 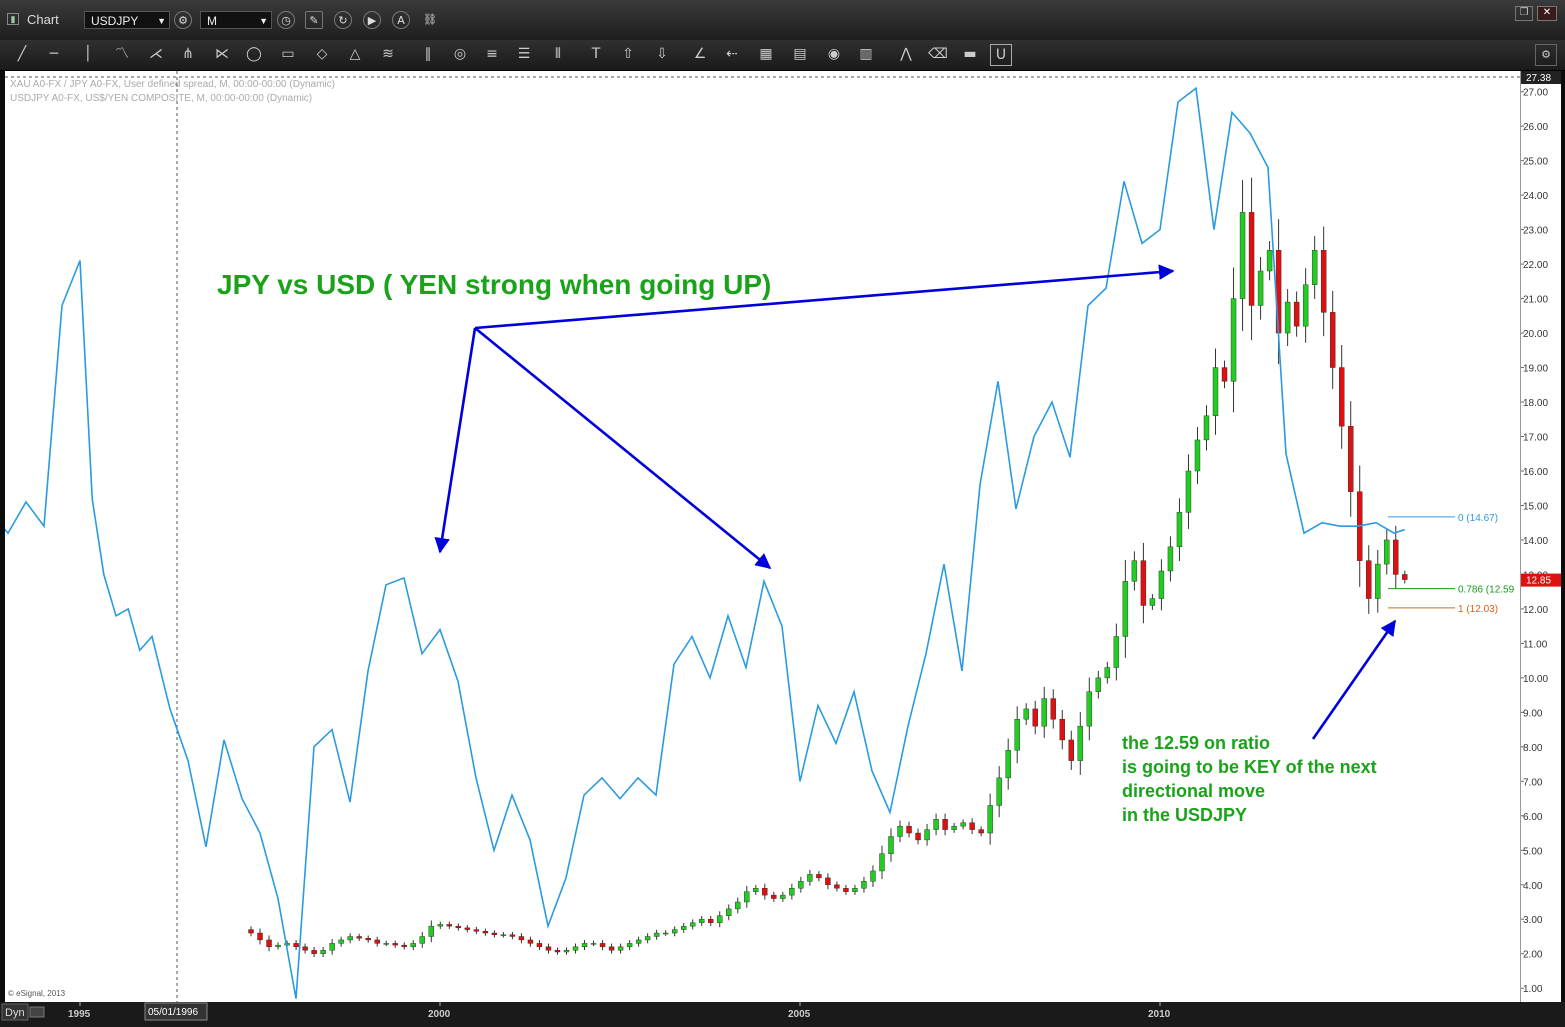 What do you see at coordinates (1001, 55) in the screenshot?
I see `magnet-tool-icon: U` at bounding box center [1001, 55].